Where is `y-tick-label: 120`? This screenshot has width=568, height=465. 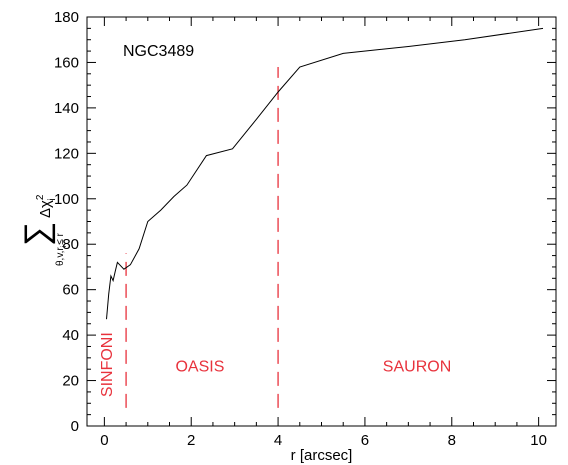
y-tick-label: 120 is located at coordinates (66, 153).